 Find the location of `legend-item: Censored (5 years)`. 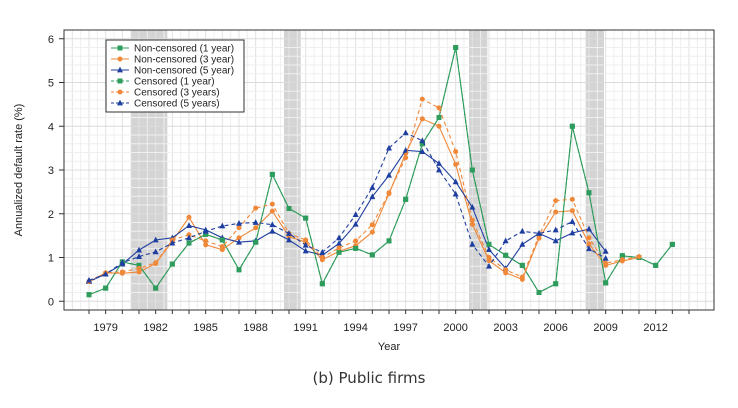

legend-item: Censored (5 years) is located at coordinates (165, 104).